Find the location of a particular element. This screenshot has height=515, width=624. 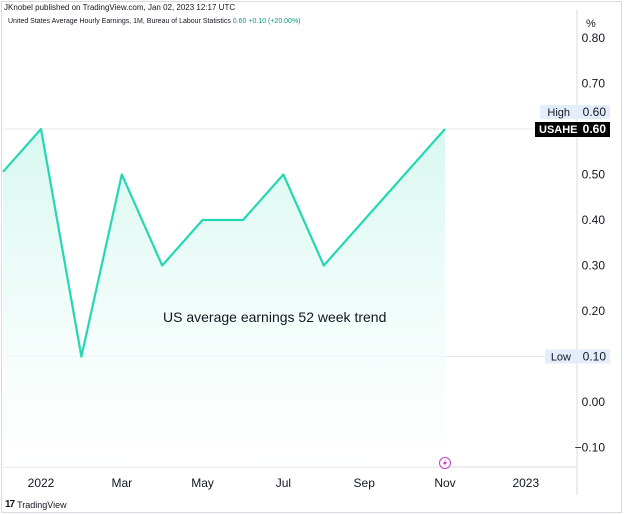

last-price-symbol: USAHE is located at coordinates (558, 130).